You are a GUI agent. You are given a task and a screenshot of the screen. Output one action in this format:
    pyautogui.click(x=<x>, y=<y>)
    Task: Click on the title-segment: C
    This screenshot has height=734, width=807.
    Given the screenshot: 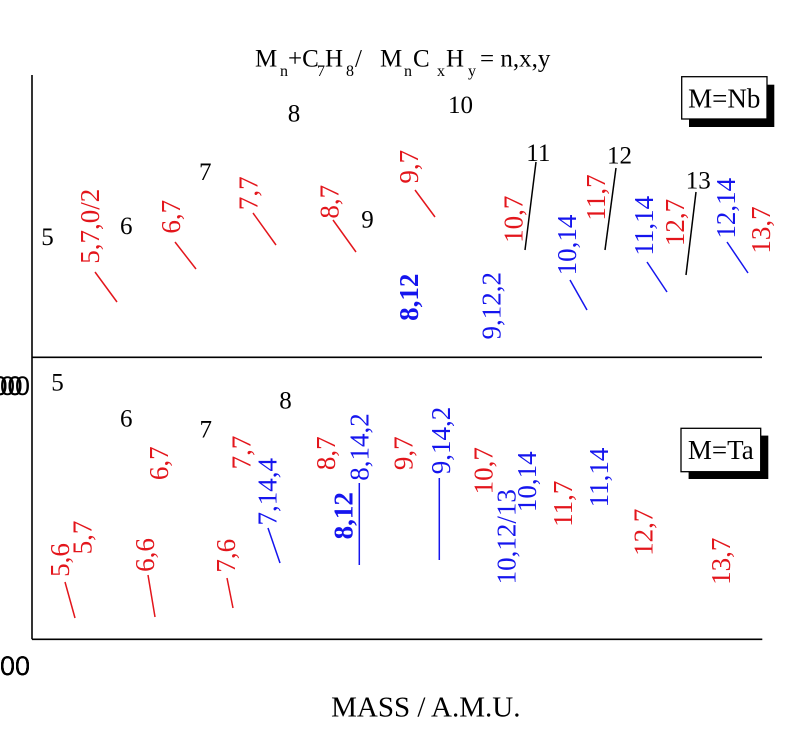 What is the action you would take?
    pyautogui.click(x=421, y=59)
    